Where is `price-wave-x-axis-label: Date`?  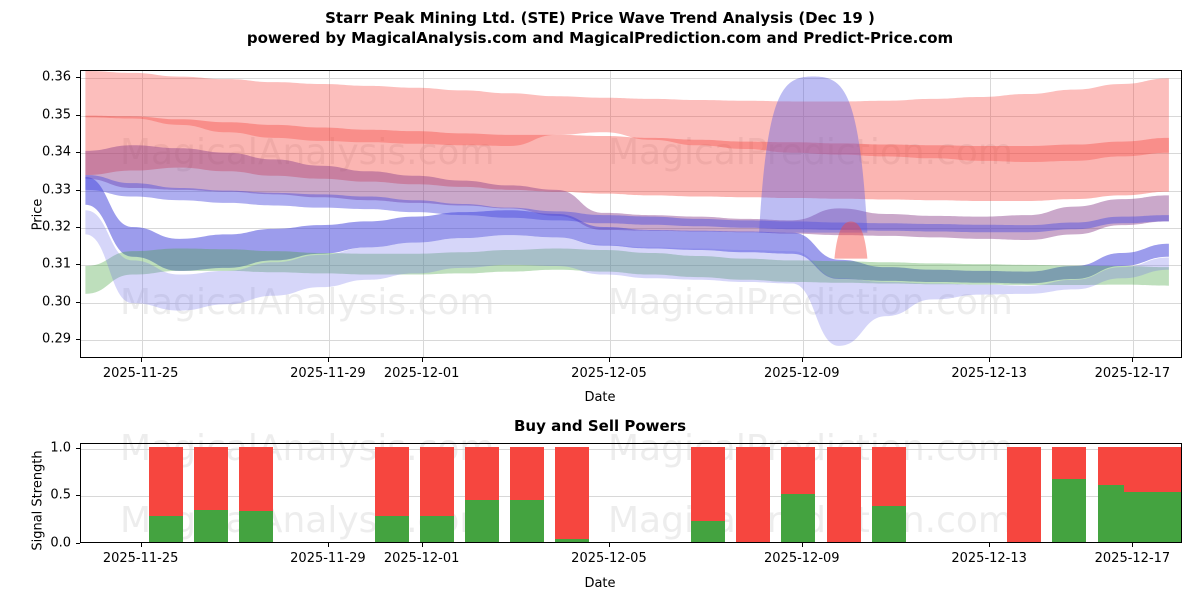 price-wave-x-axis-label: Date is located at coordinates (600, 397).